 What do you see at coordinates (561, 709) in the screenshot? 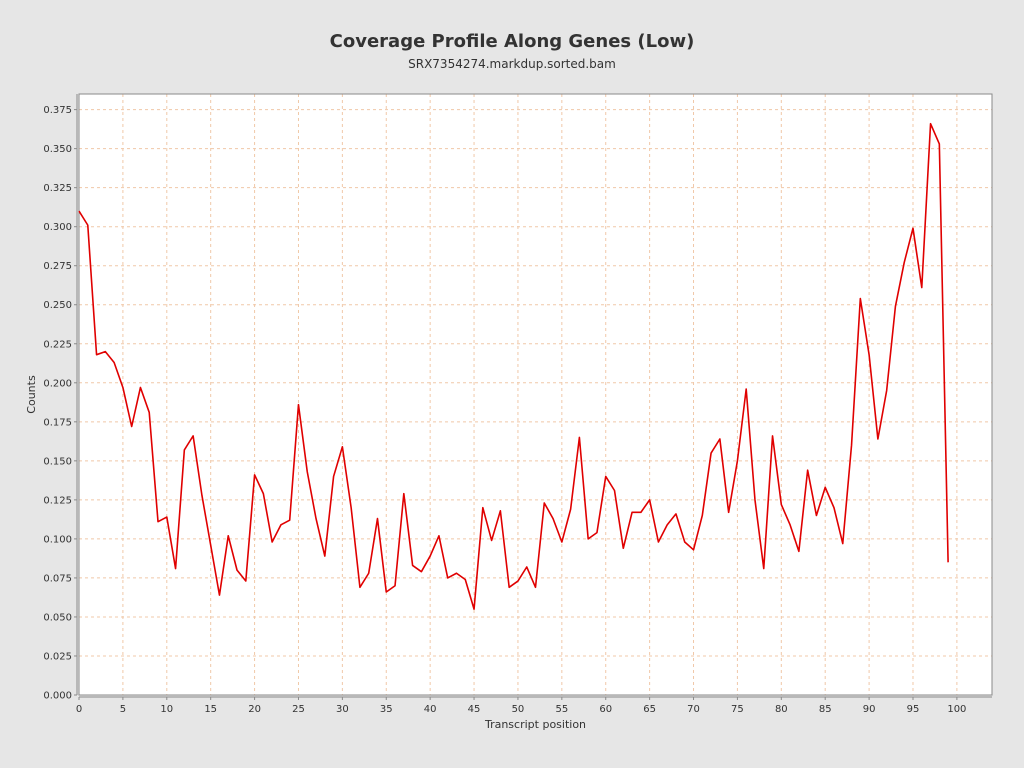
I see `x-tick-label: 55` at bounding box center [561, 709].